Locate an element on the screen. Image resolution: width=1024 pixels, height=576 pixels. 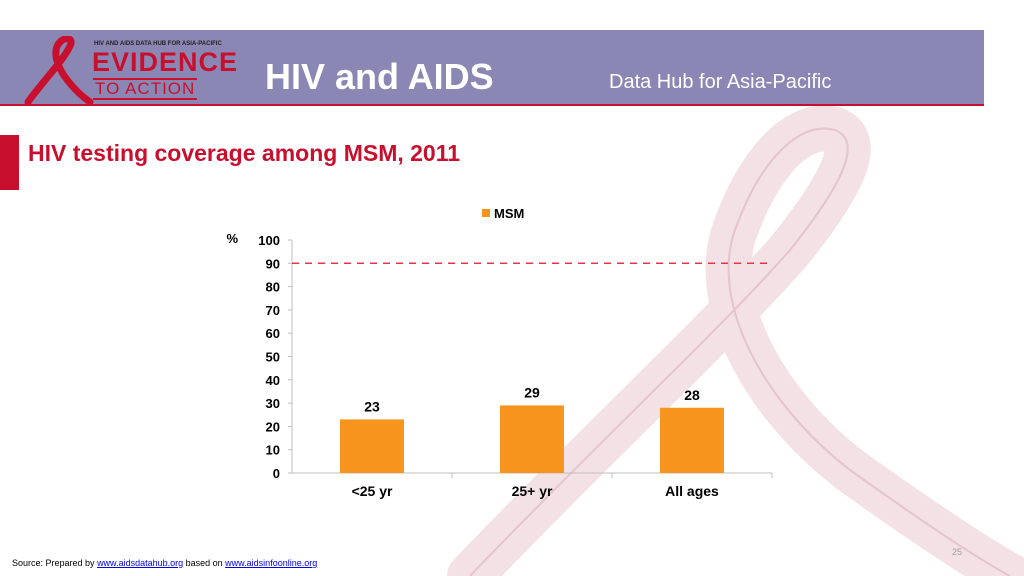
data-label: 28 is located at coordinates (692, 395).